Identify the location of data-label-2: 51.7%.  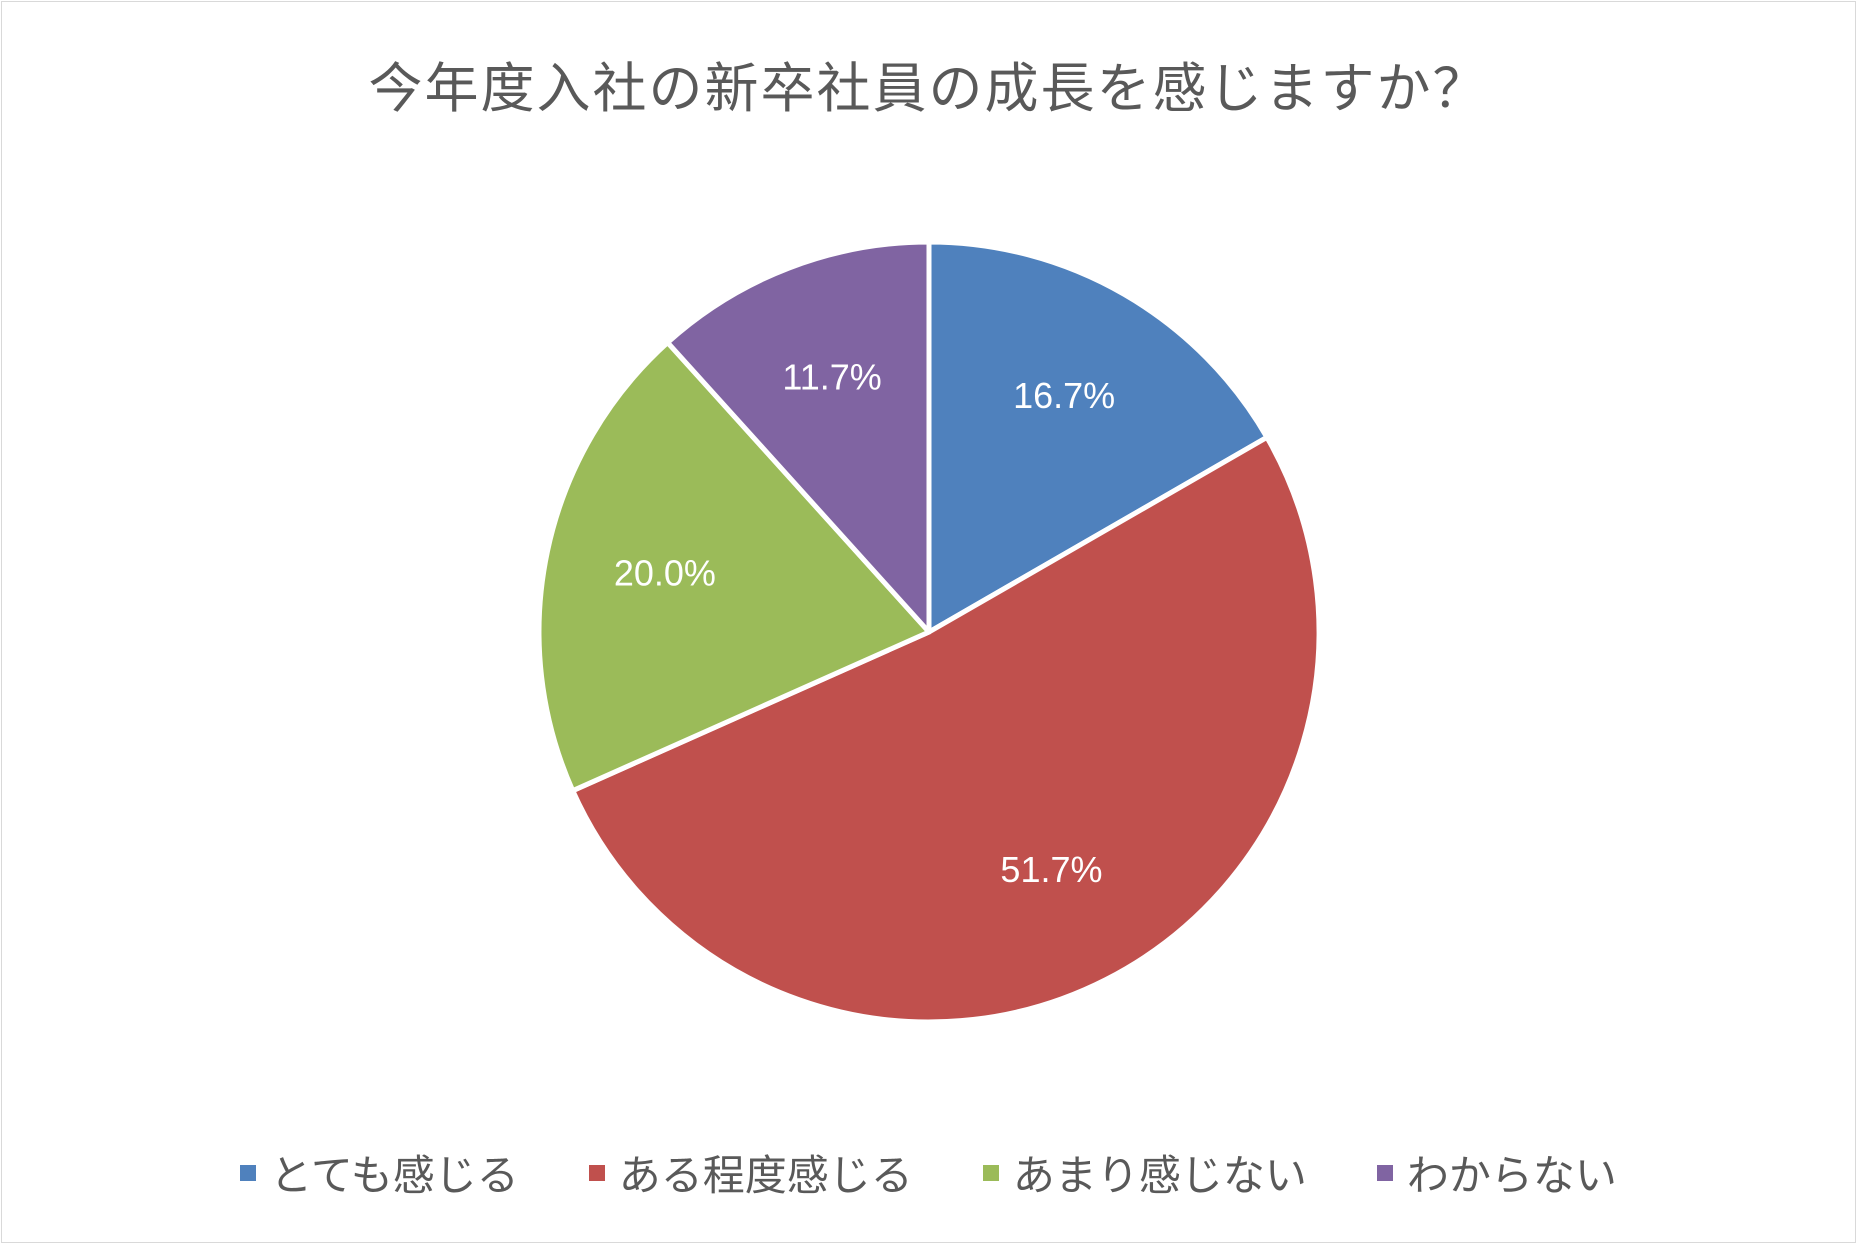
(1051, 869).